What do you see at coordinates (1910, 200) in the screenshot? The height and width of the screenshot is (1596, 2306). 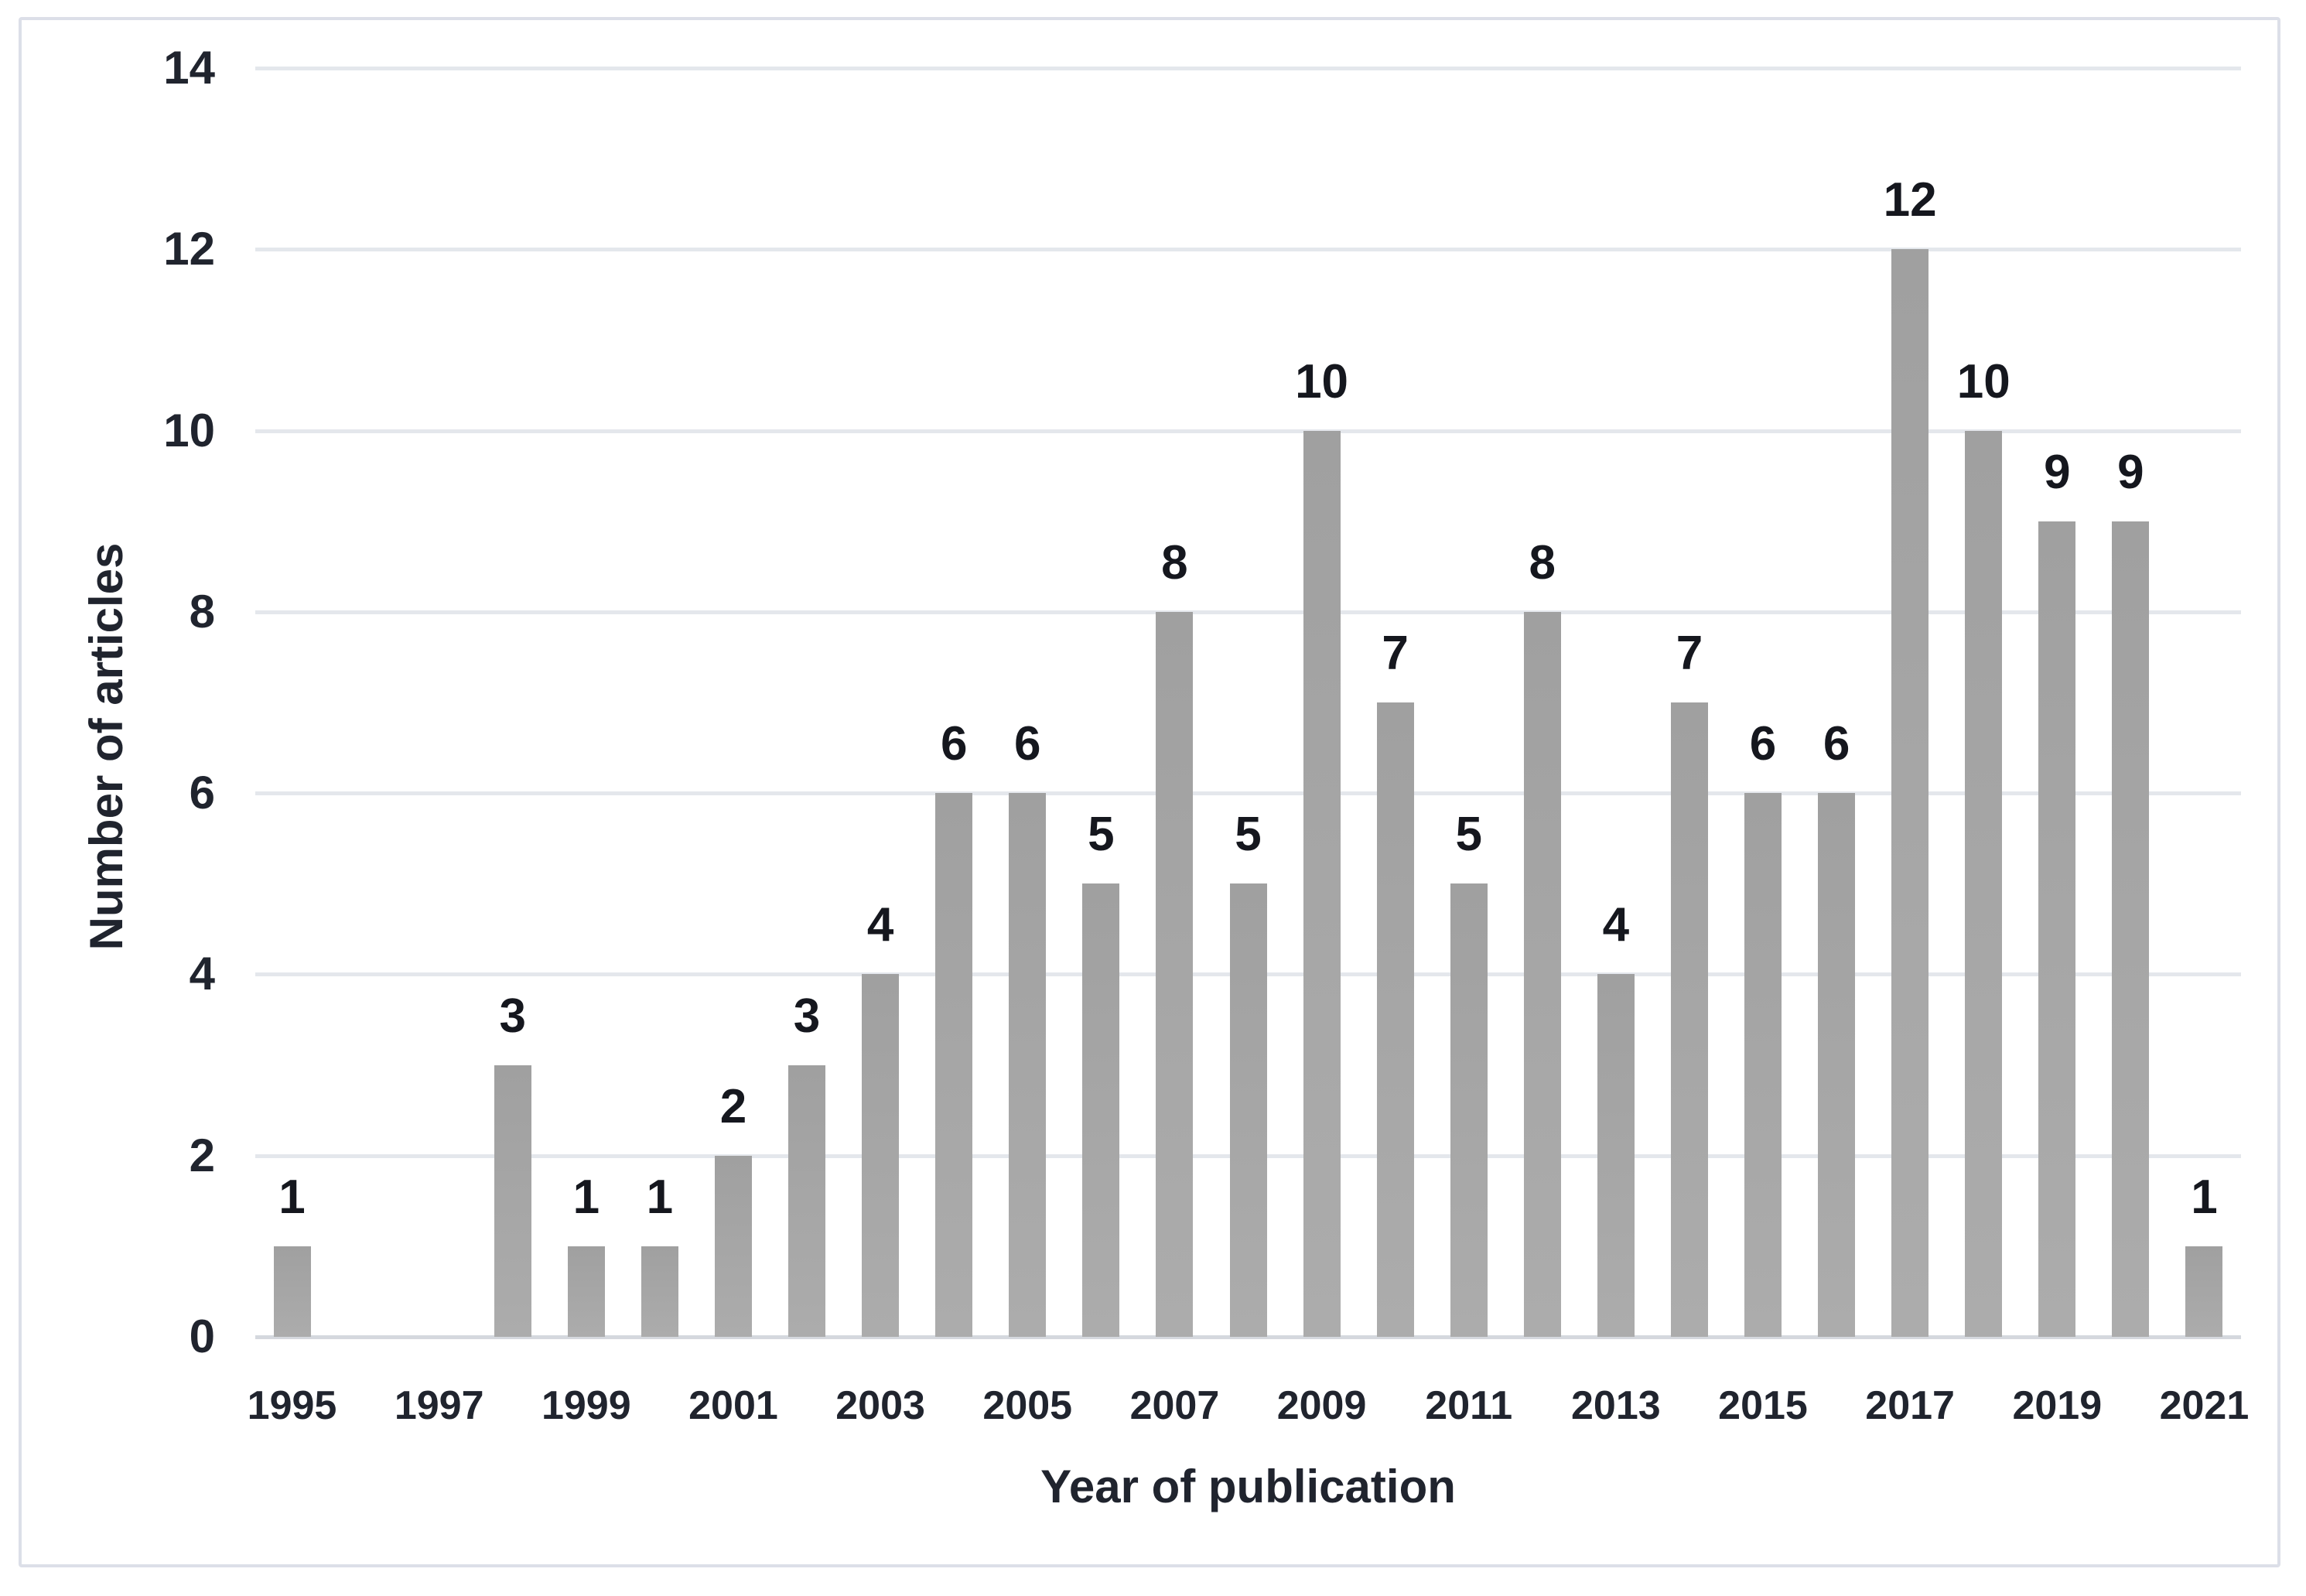 I see `bar-value-label: 12` at bounding box center [1910, 200].